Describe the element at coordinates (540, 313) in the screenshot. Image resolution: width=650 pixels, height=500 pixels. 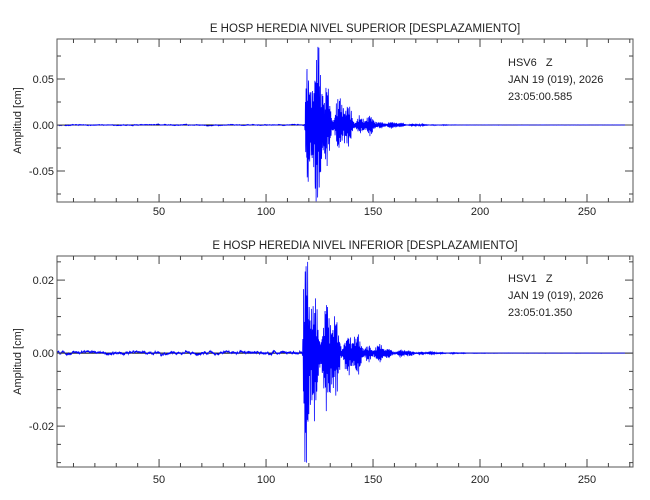
I see `time-label: 23:05:01.350` at that location.